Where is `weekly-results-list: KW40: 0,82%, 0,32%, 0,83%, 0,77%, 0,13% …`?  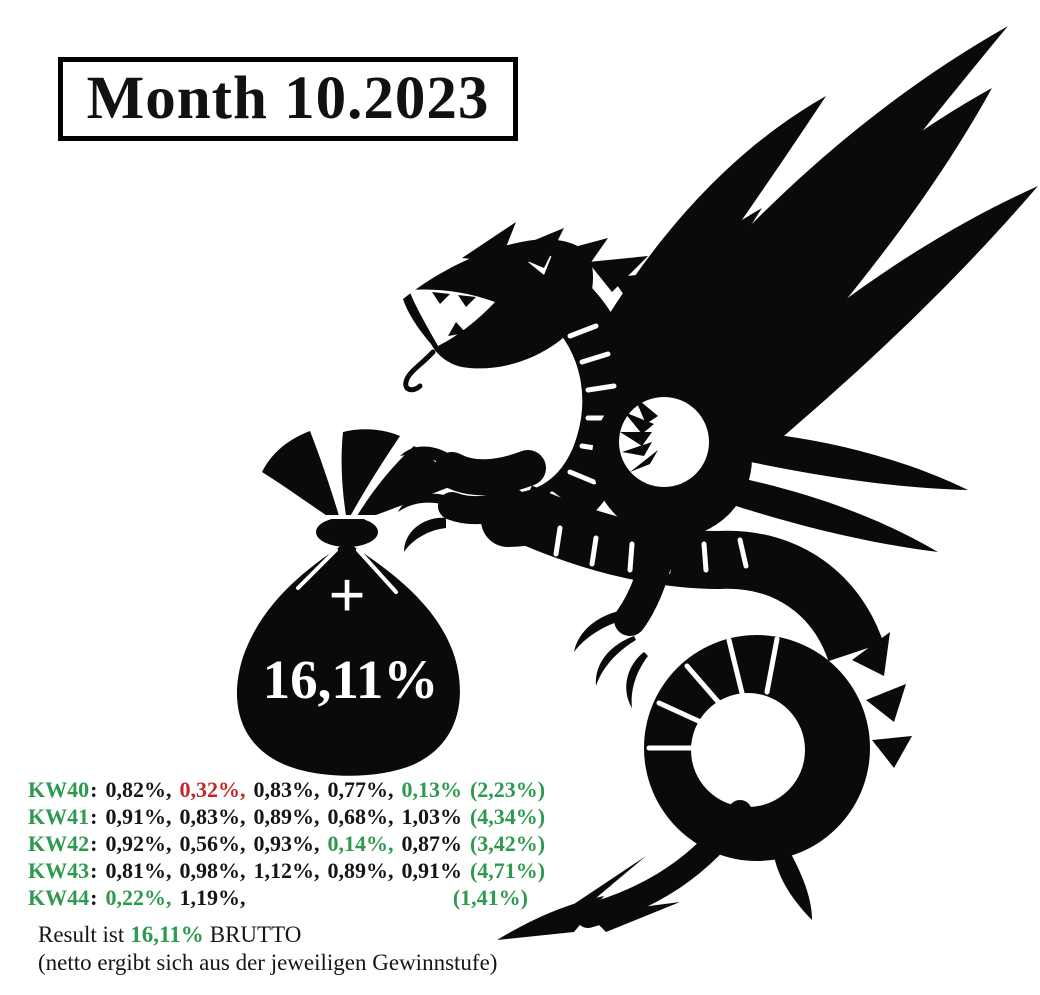
weekly-results-list: KW40: 0,82%, 0,32%, 0,83%, 0,77%, 0,13% … is located at coordinates (287, 844).